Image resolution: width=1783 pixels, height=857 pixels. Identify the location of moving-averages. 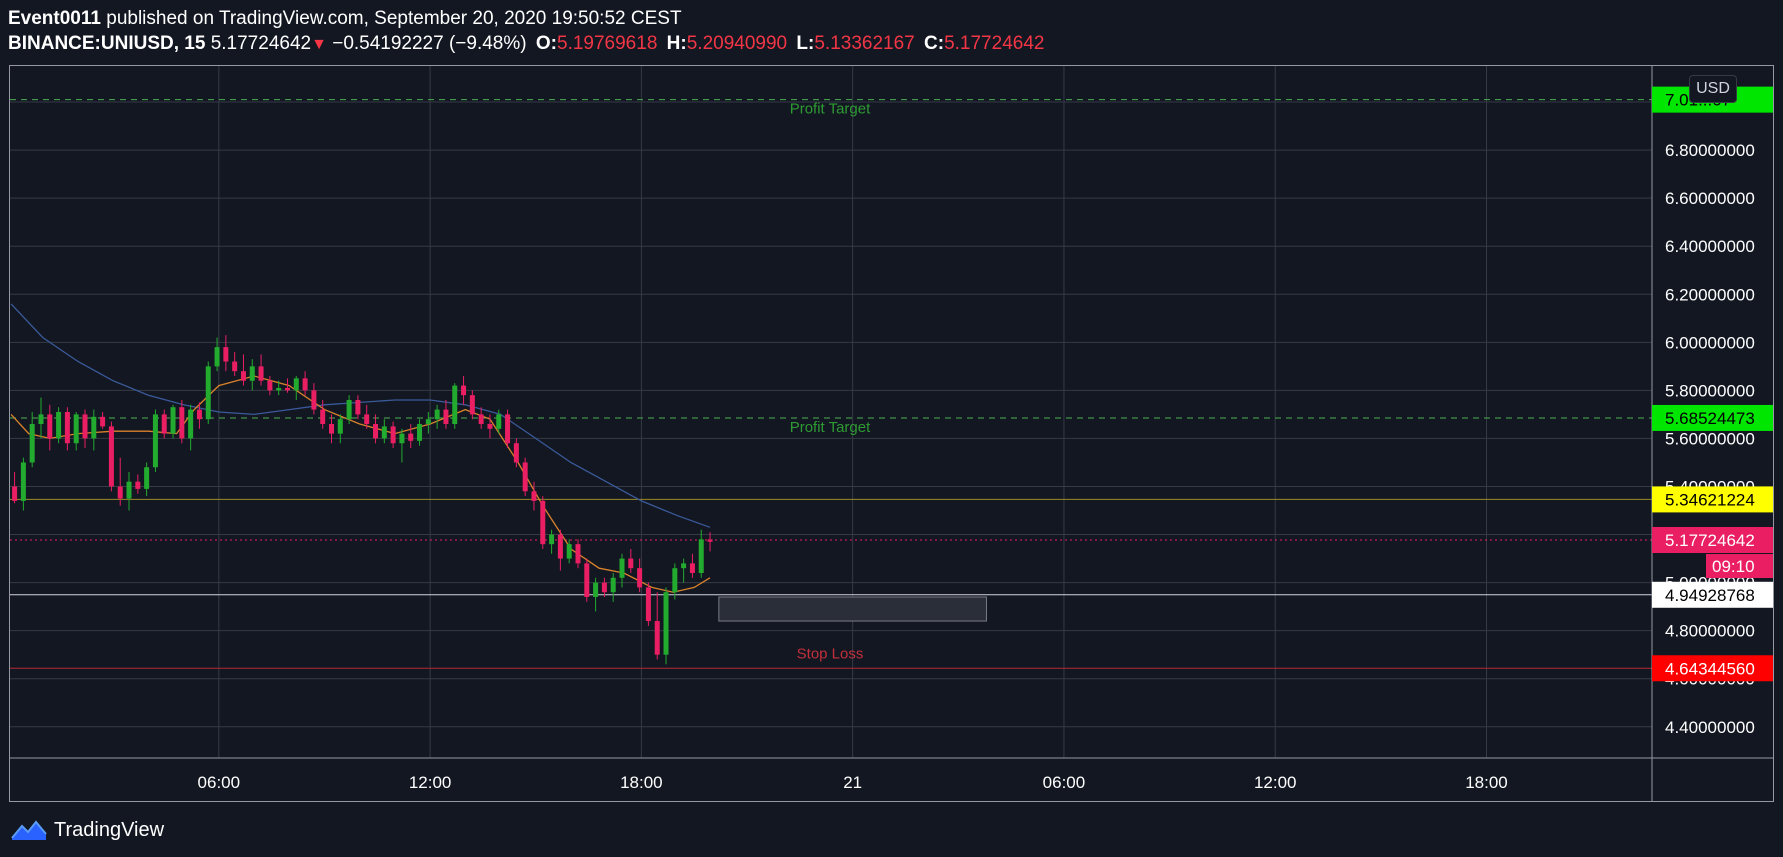
(360, 448).